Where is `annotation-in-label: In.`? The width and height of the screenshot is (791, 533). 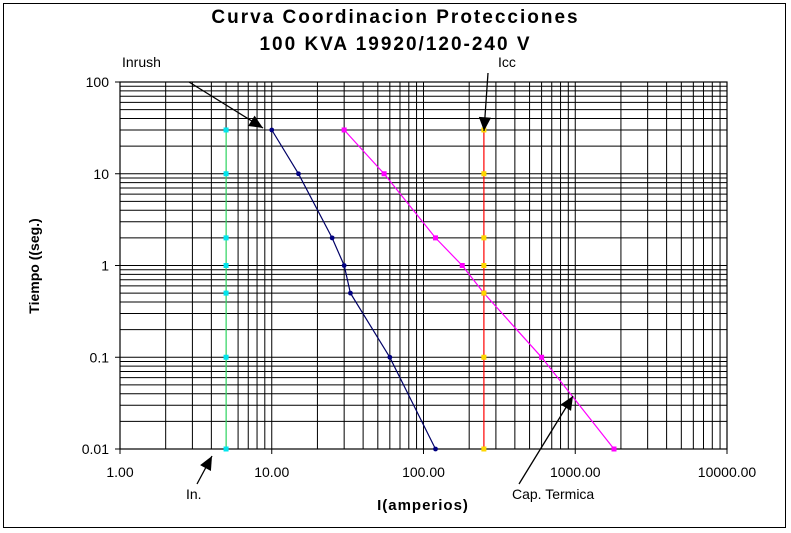
annotation-in-label: In. is located at coordinates (194, 494).